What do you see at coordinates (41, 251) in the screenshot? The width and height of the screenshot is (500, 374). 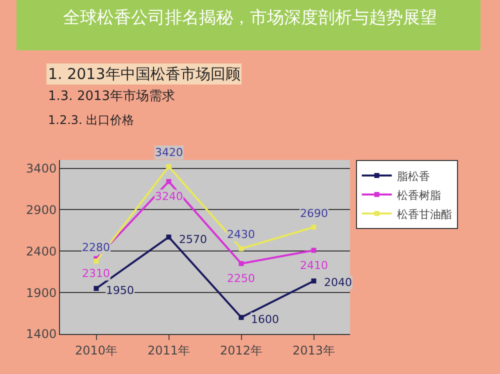 I see `y-tick-label: 2400` at bounding box center [41, 251].